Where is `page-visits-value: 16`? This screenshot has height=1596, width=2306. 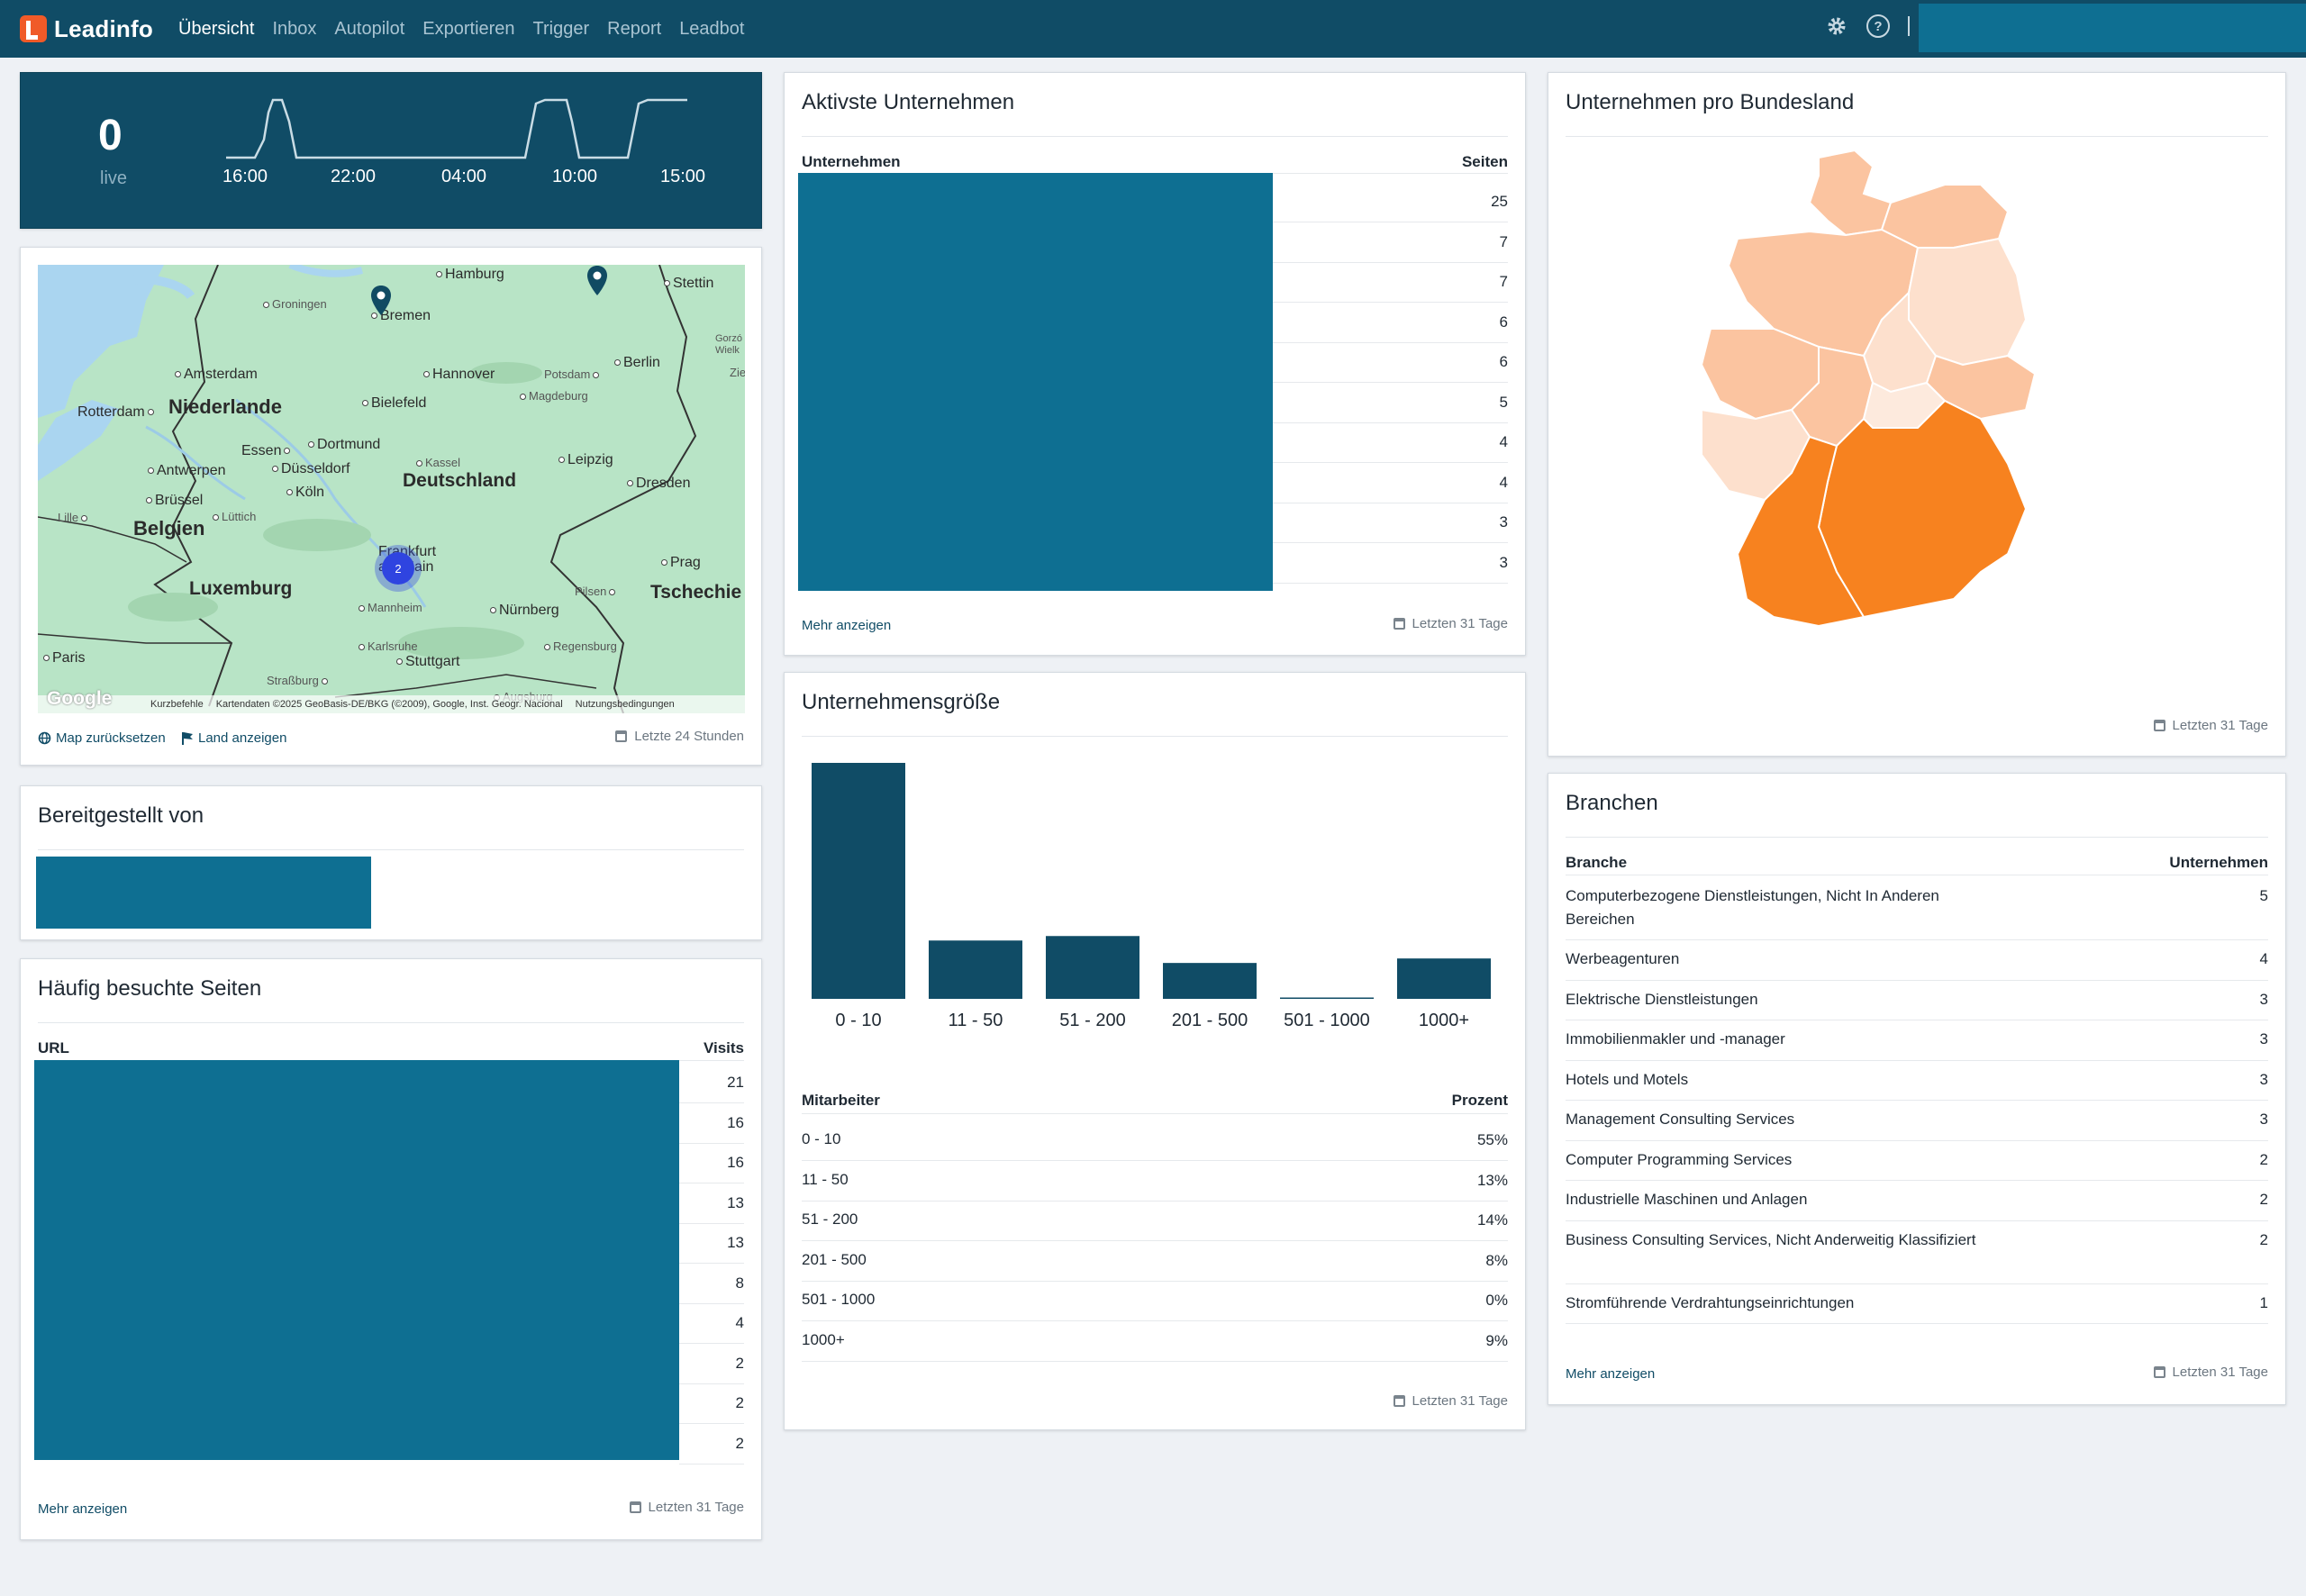 page-visits-value: 16 is located at coordinates (735, 1122).